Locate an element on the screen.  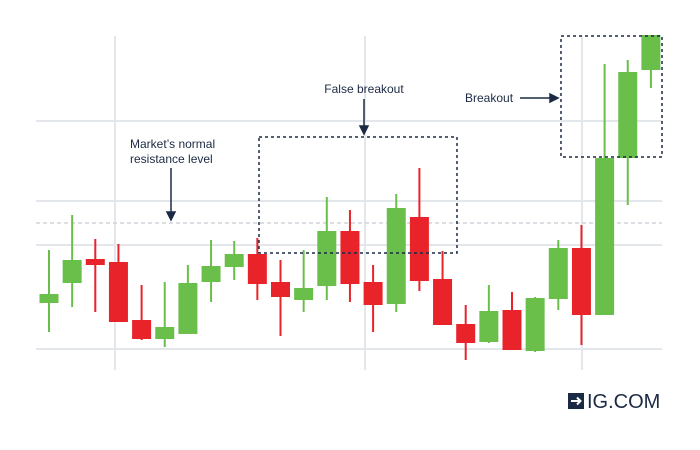
annotation: Breakout is located at coordinates (489, 98).